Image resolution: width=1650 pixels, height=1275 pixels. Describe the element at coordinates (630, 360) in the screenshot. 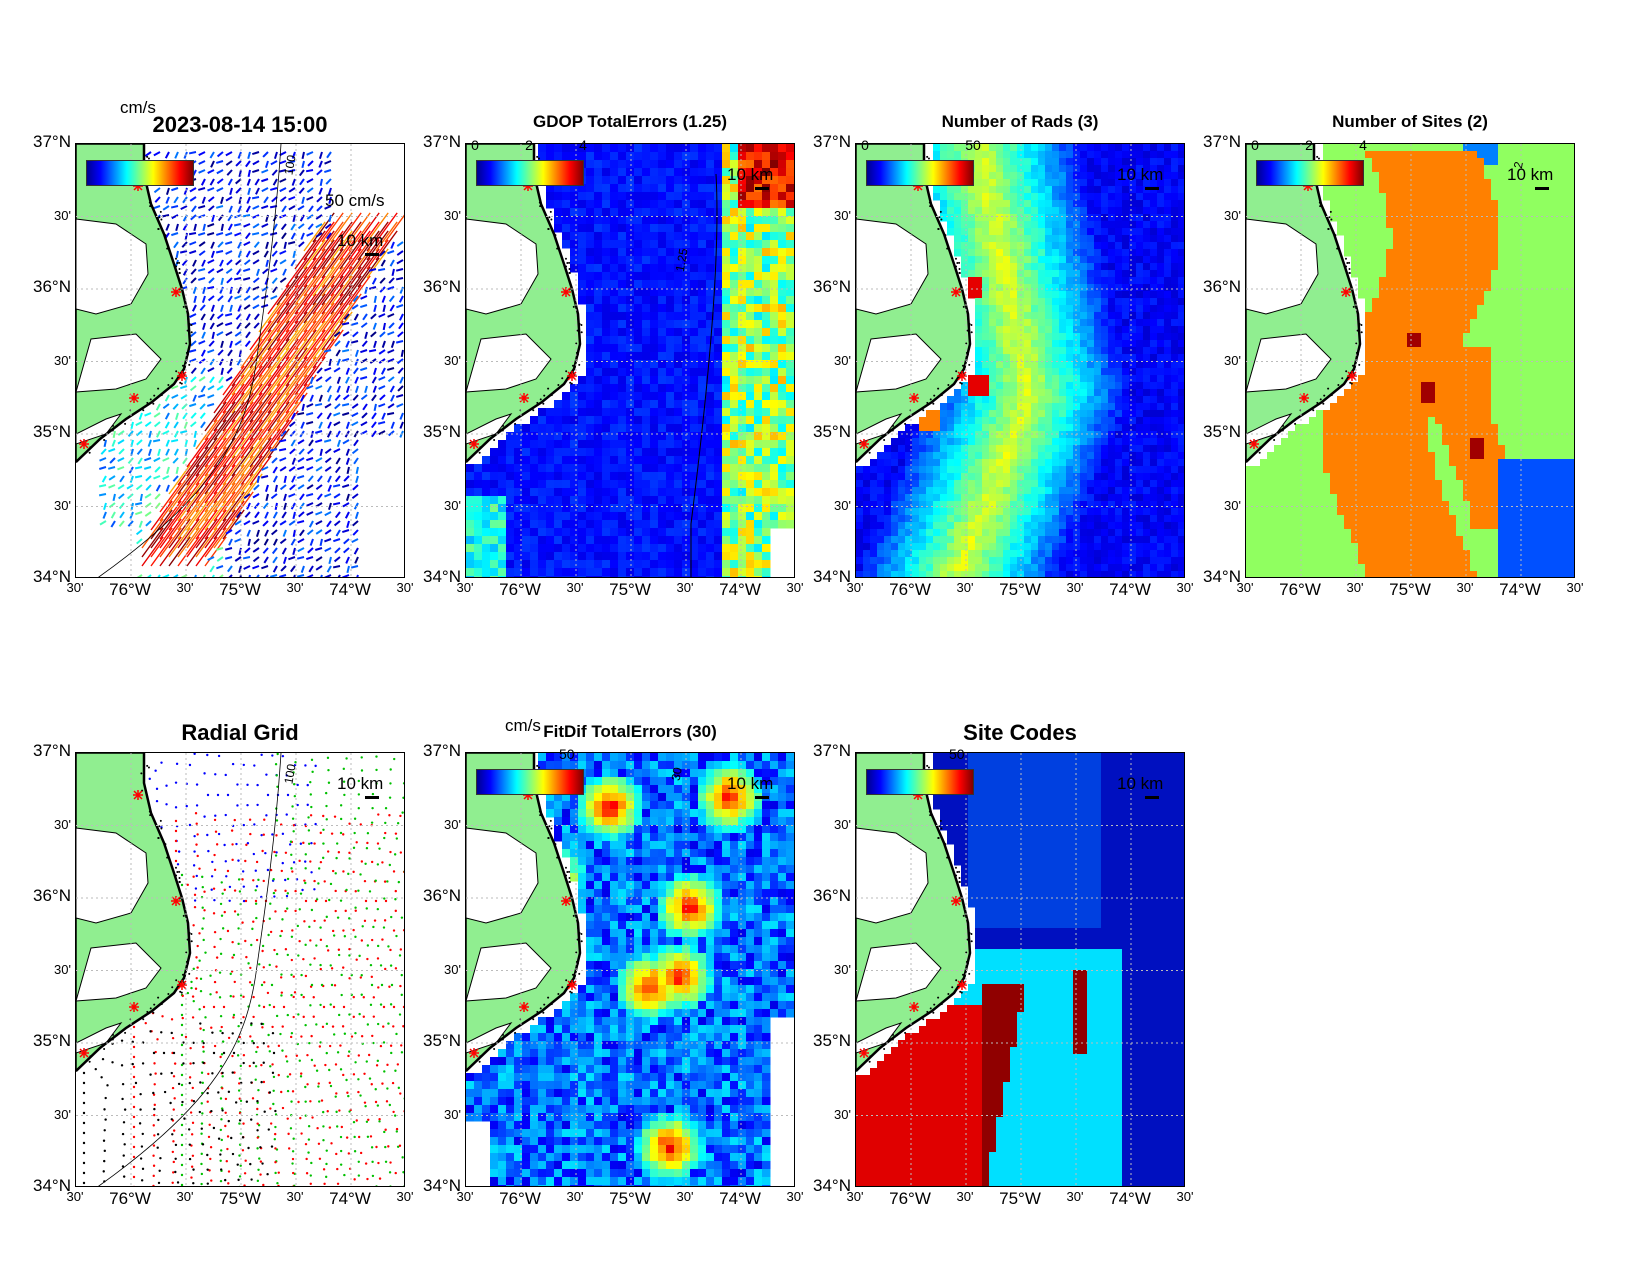

I see `plot-area` at that location.